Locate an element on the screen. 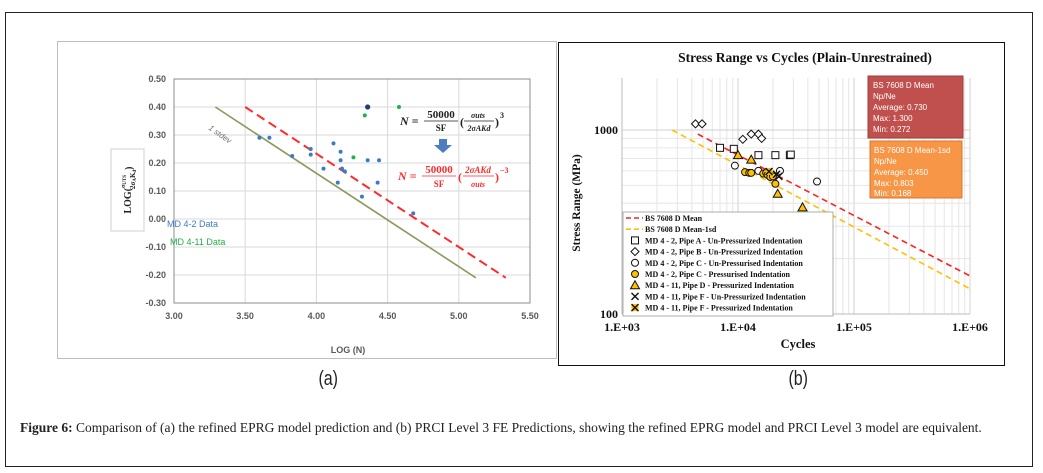 This screenshot has height=473, width=1043. svg-text: Np/Ne is located at coordinates (885, 161).